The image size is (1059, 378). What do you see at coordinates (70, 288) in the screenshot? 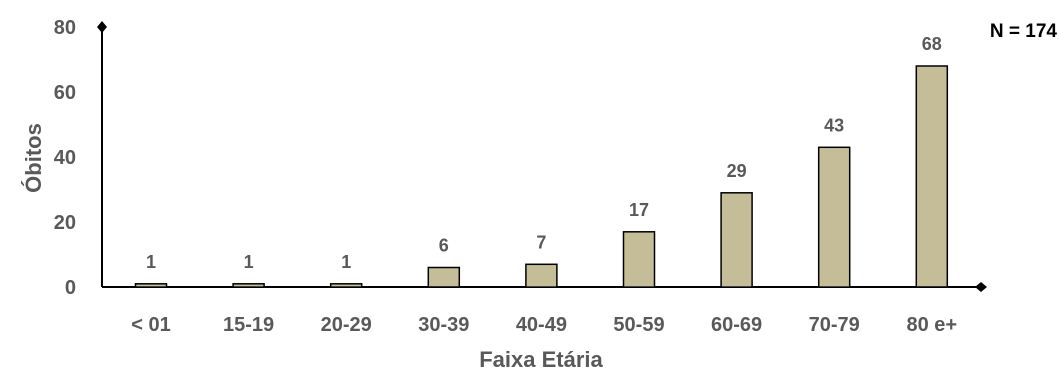
I see `y-tick-label: 0` at bounding box center [70, 288].